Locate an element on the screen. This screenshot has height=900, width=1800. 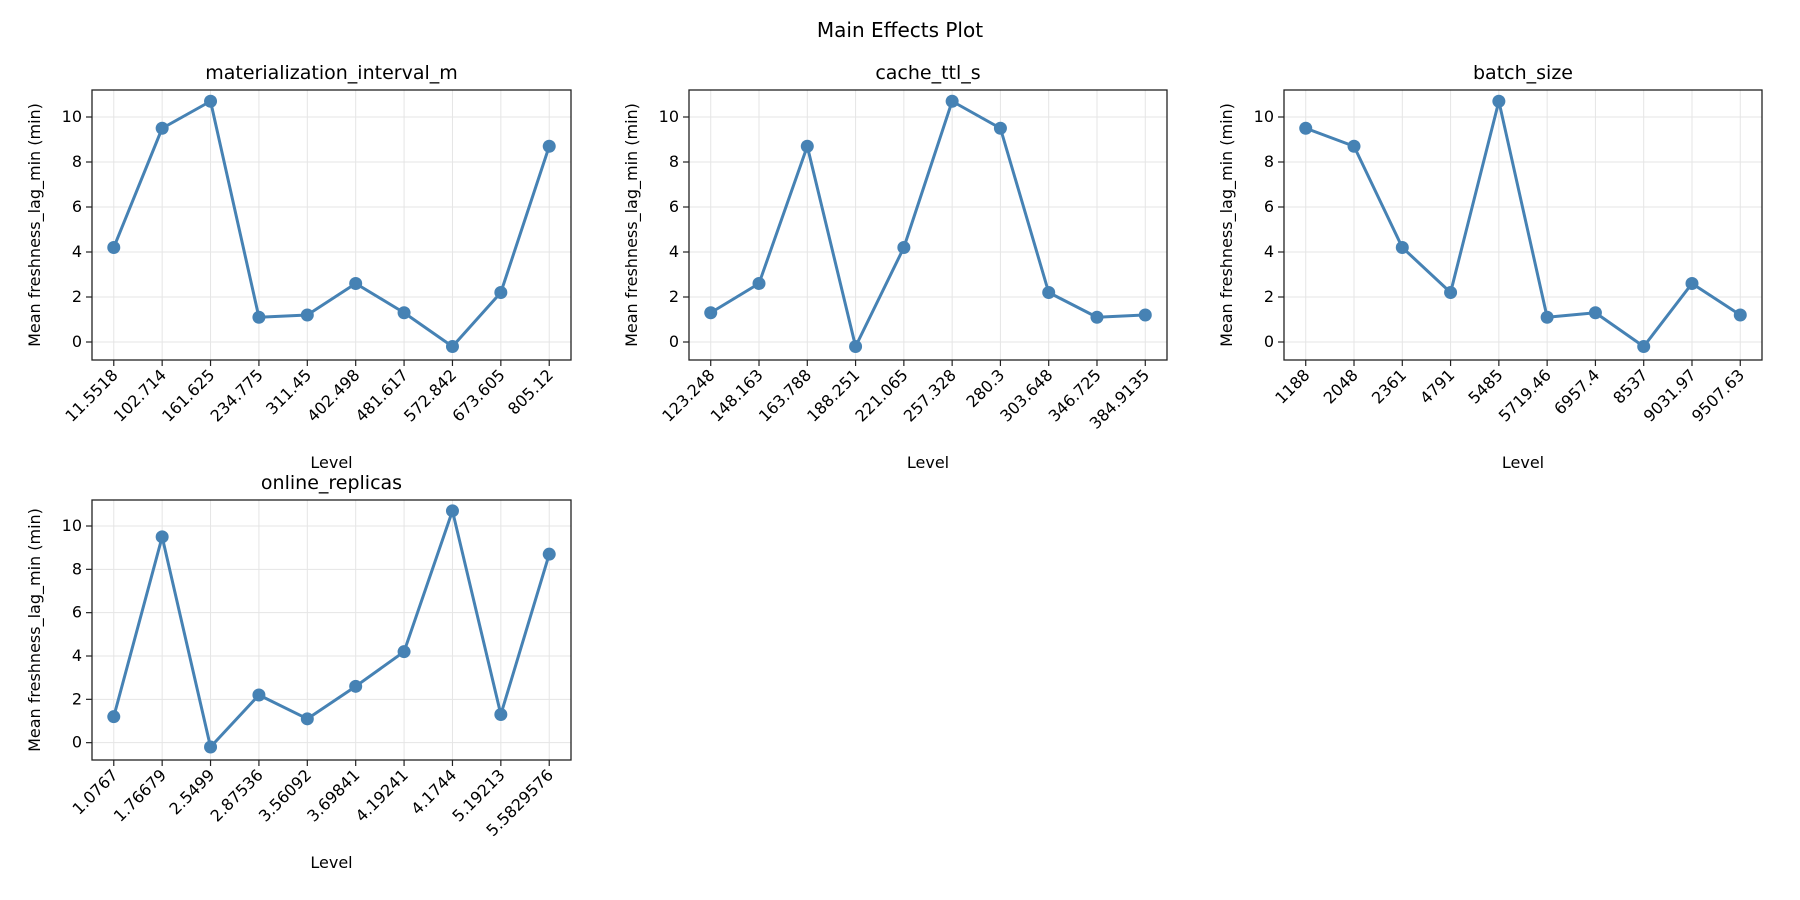
subplot-title: materialization_interval_m is located at coordinates (331, 73).